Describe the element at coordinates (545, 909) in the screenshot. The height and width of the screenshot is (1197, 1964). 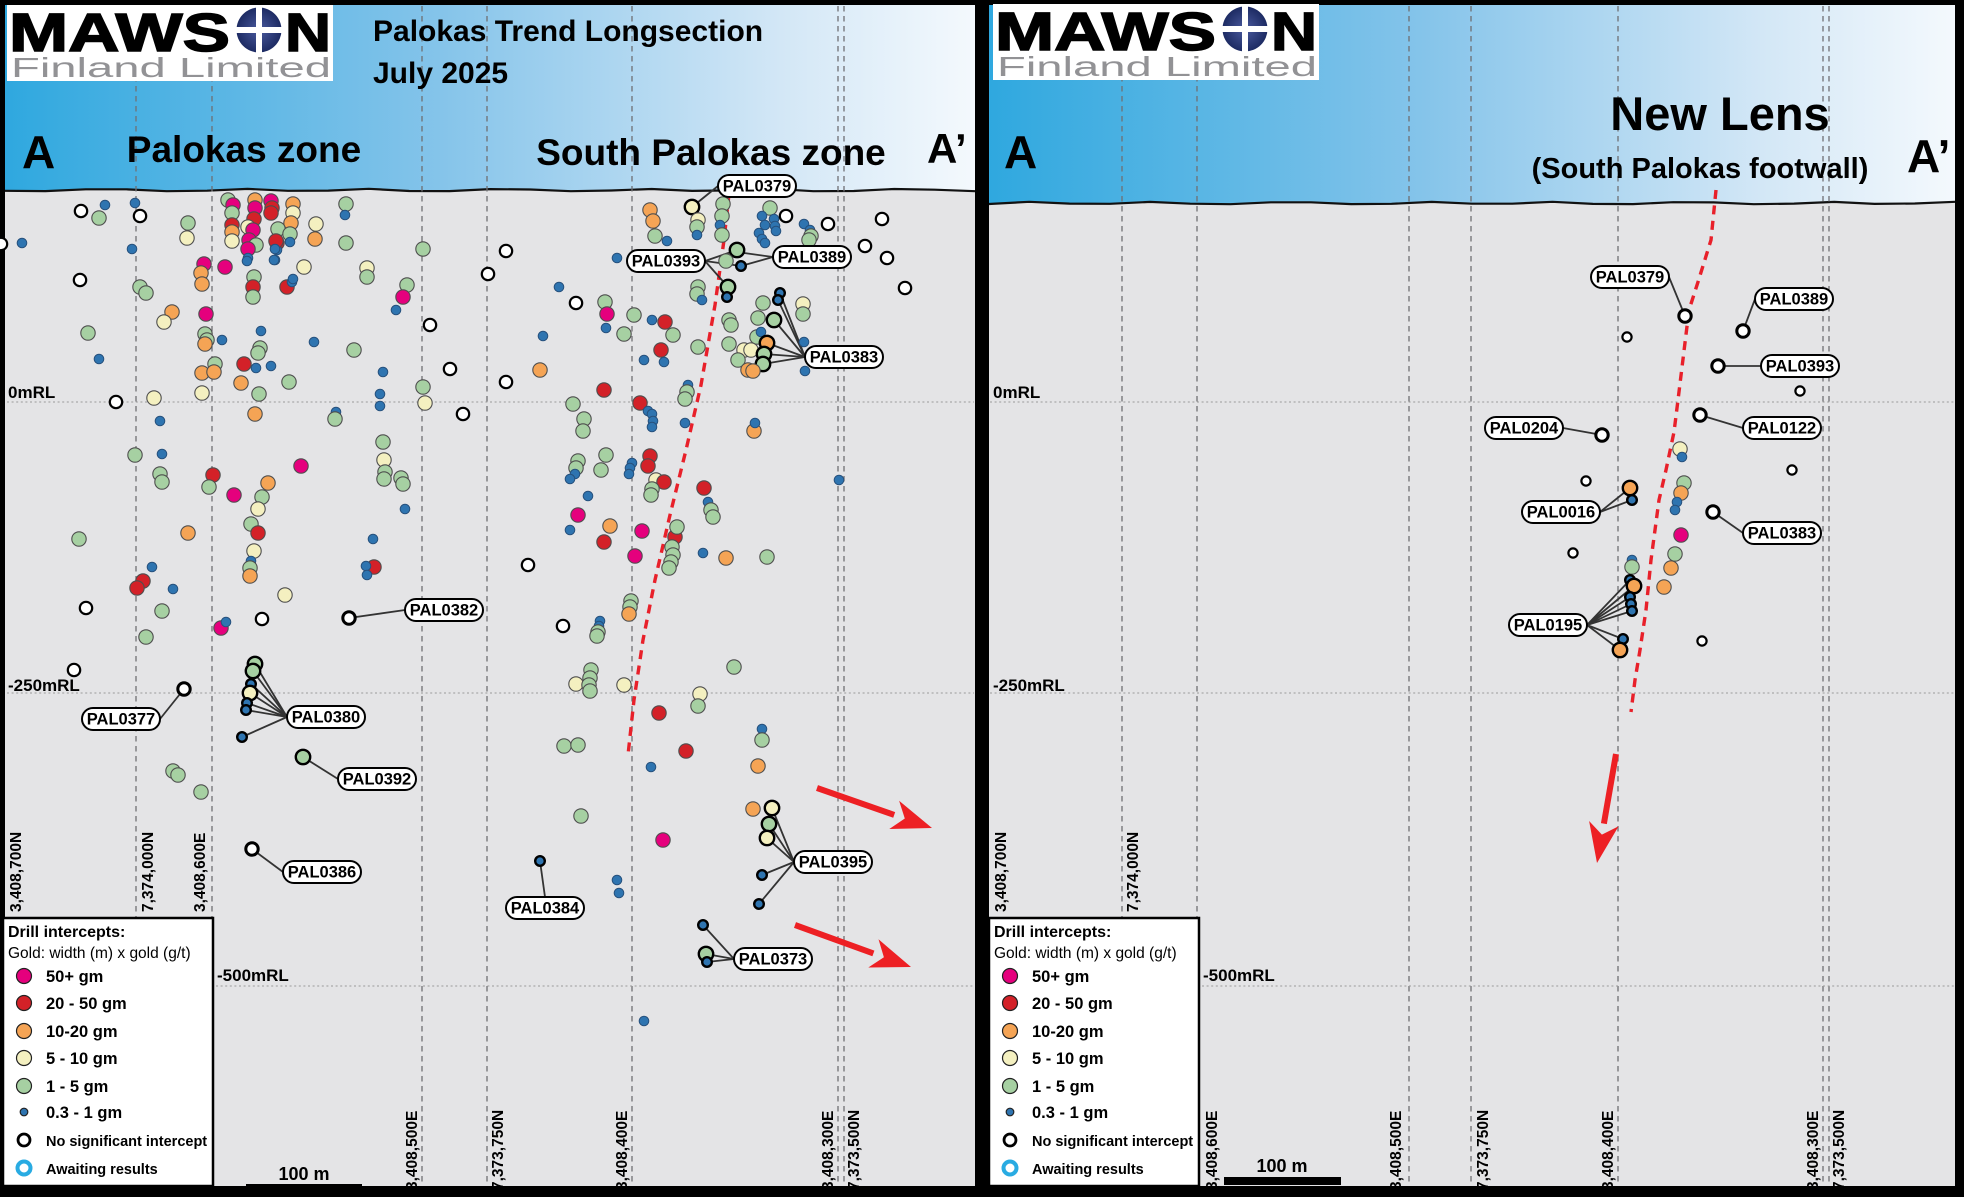
I see `svg-text: PAL0384` at that location.